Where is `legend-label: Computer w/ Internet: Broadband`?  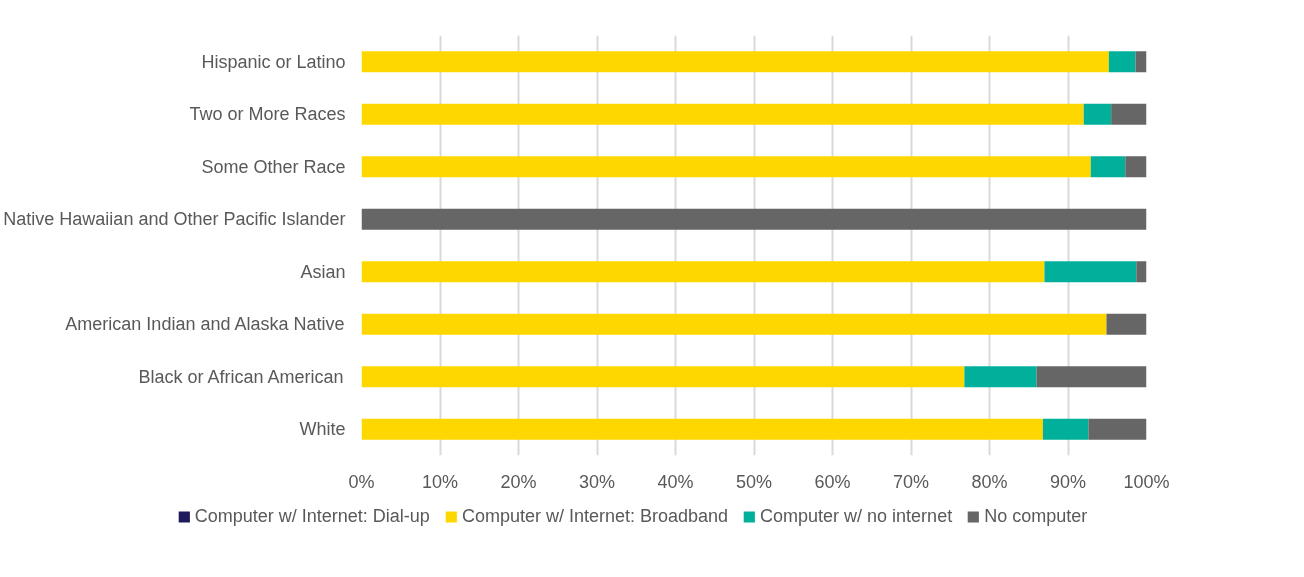 legend-label: Computer w/ Internet: Broadband is located at coordinates (595, 516).